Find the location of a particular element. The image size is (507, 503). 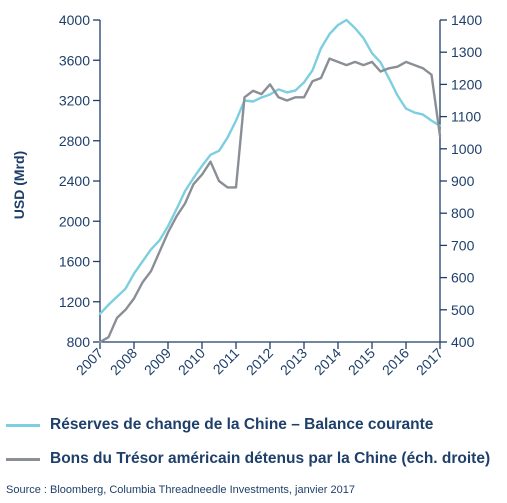

legend-swatch-treasuries is located at coordinates (23, 459).